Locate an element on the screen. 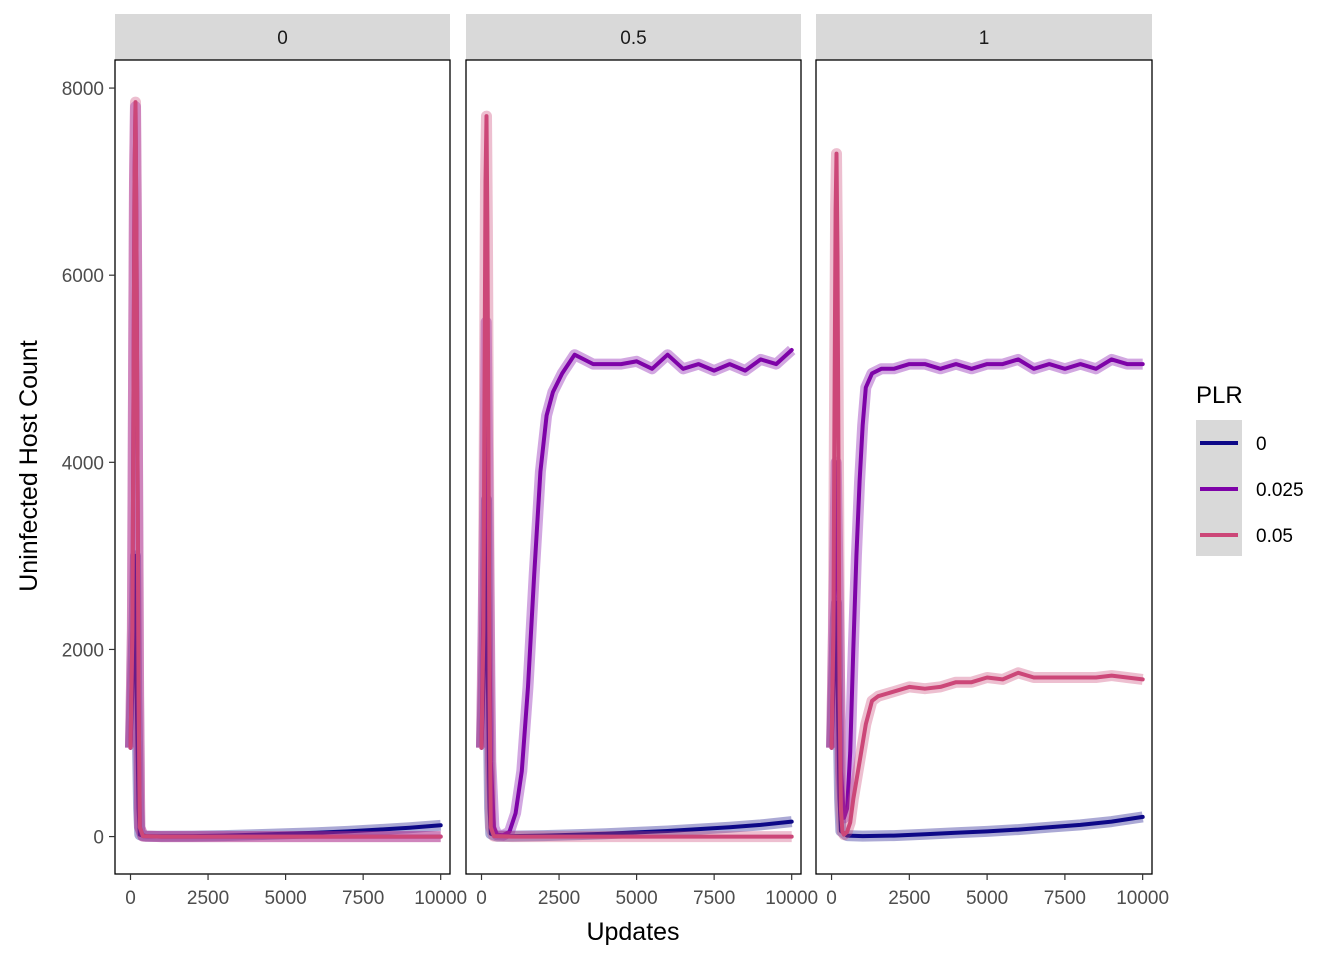  facet-strip-label: 0.5 is located at coordinates (633, 38).